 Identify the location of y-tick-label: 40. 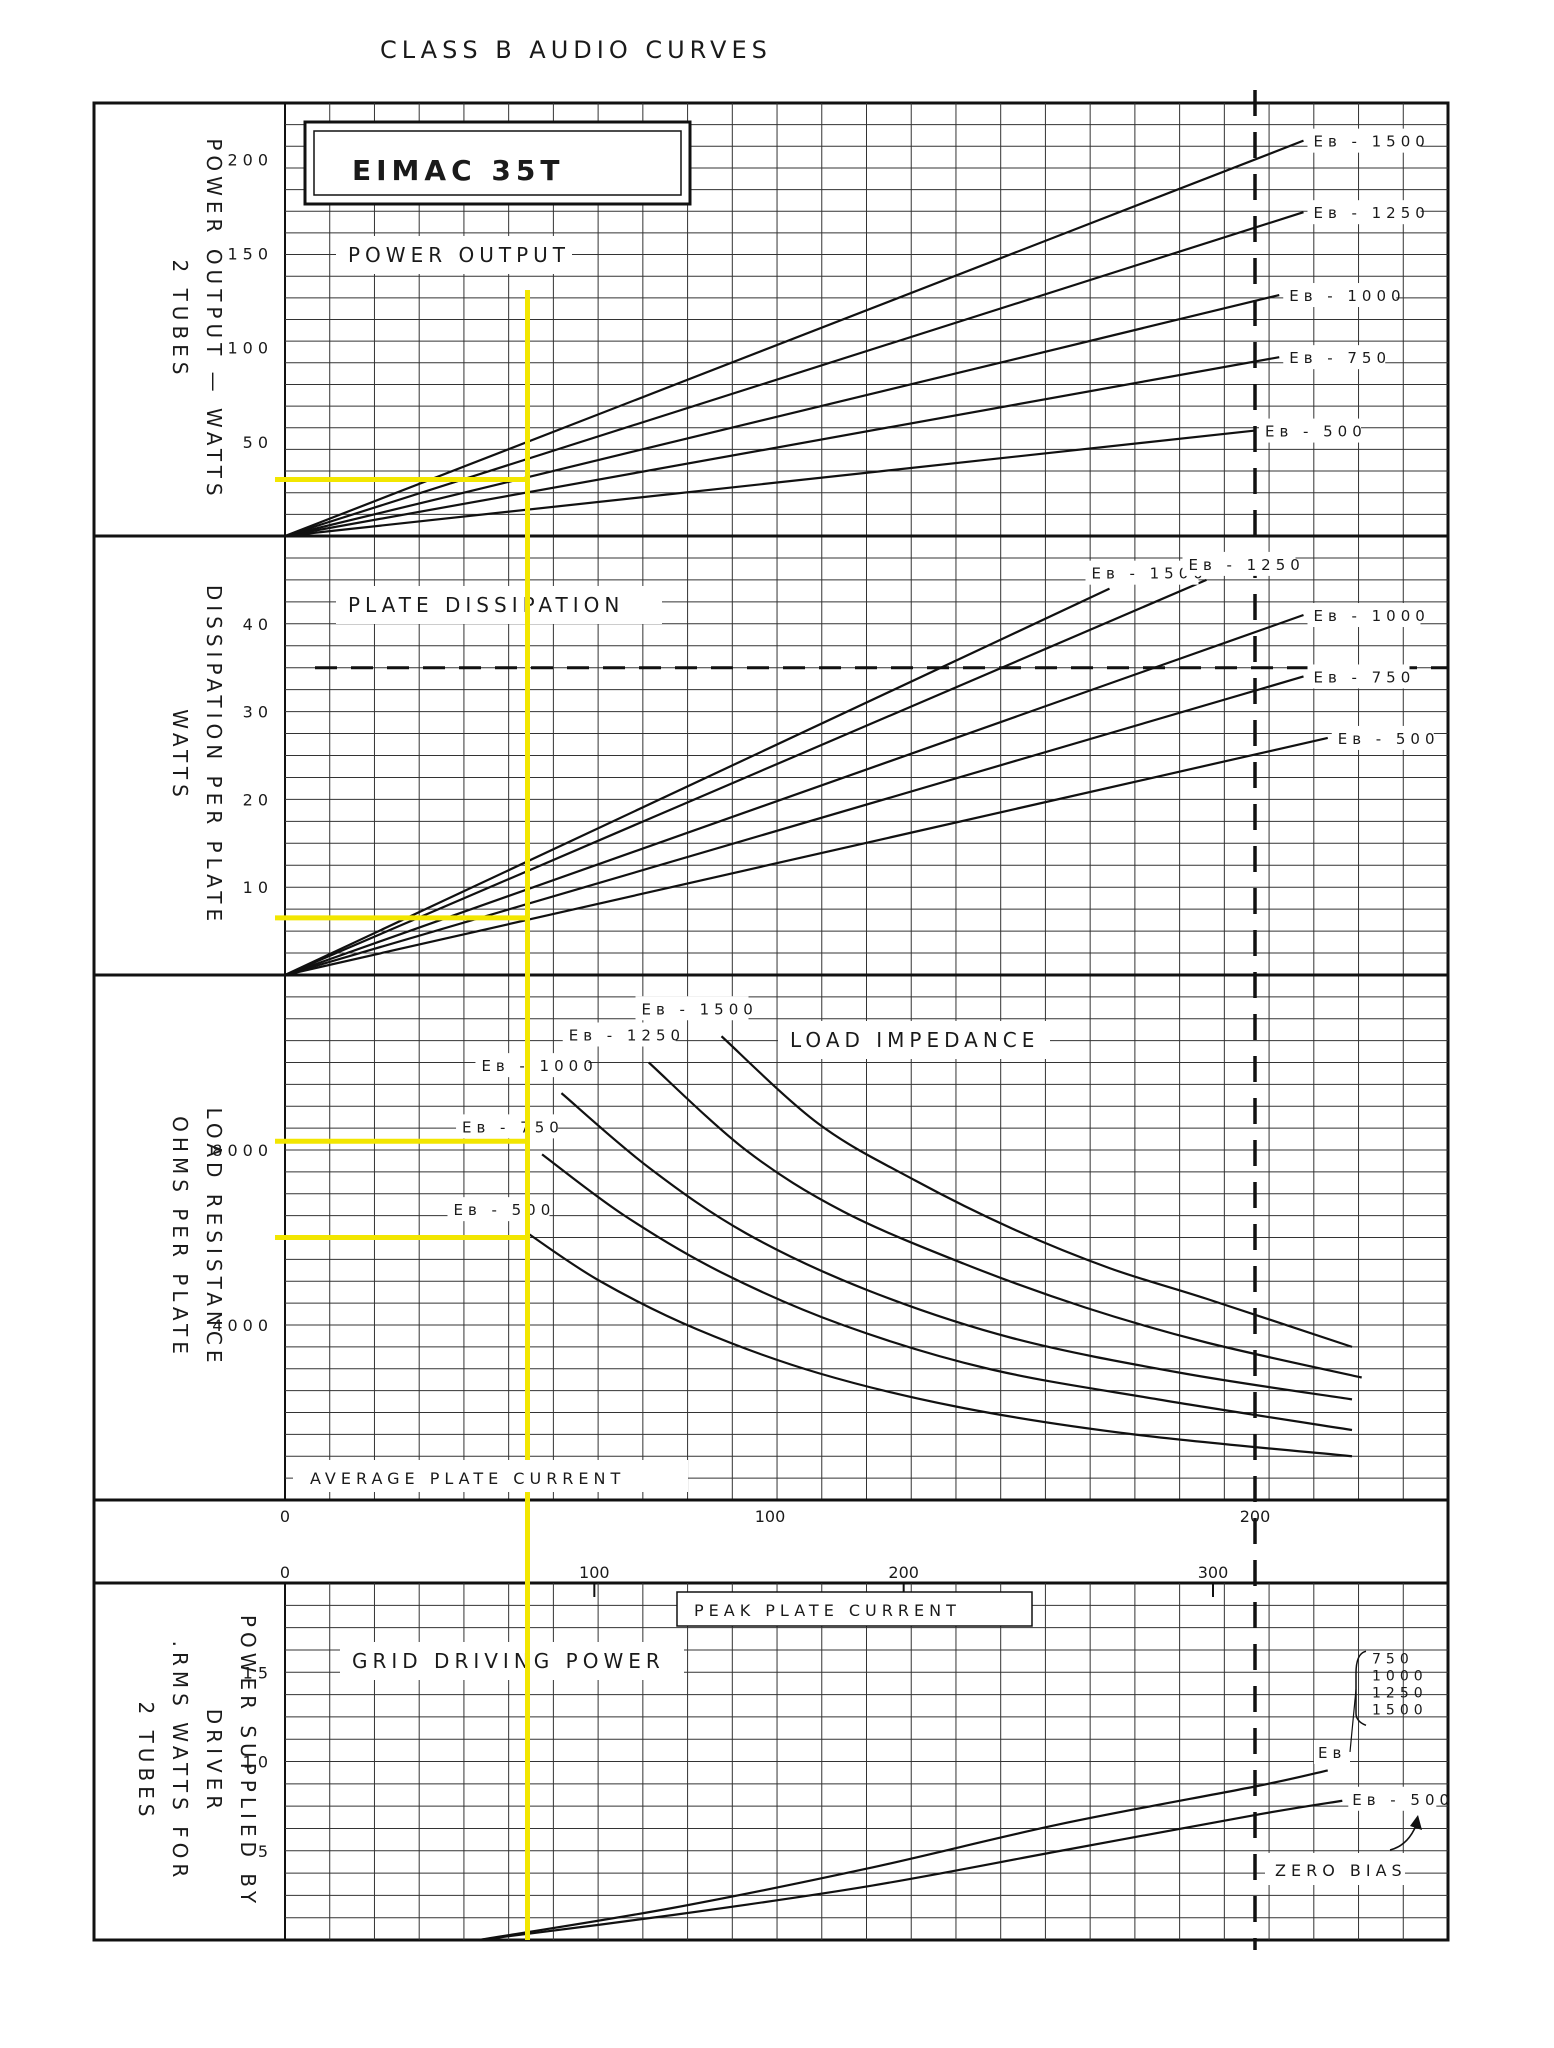
(258, 624).